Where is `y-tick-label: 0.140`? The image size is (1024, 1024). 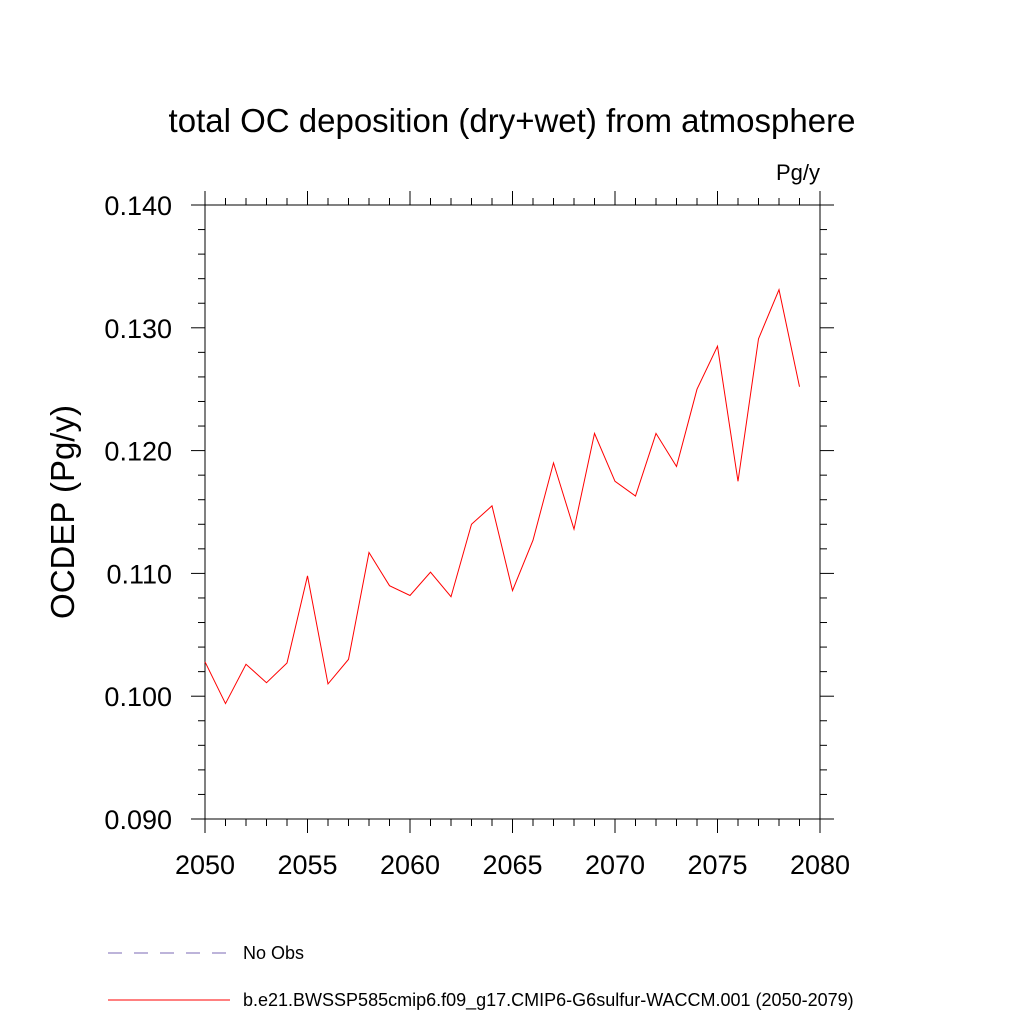 y-tick-label: 0.140 is located at coordinates (138, 206).